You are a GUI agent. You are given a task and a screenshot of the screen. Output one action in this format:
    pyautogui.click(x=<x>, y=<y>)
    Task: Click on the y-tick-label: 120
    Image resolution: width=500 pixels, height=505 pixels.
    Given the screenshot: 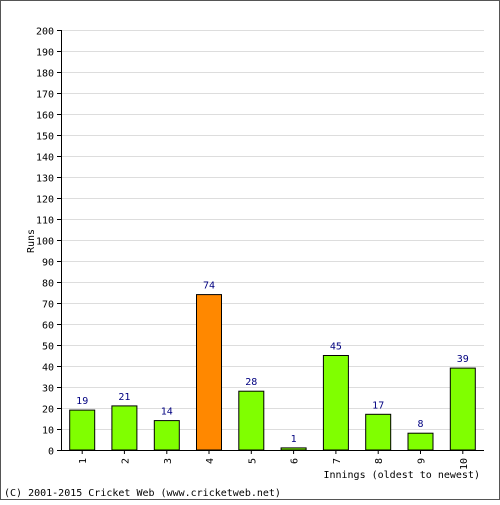 What is the action you would take?
    pyautogui.click(x=45, y=200)
    